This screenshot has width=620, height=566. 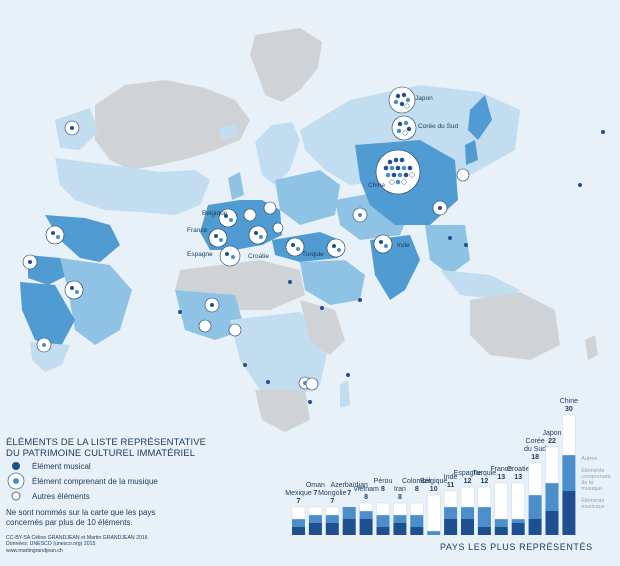 I want to click on bar-category-label: Oman, so click(x=315, y=485).